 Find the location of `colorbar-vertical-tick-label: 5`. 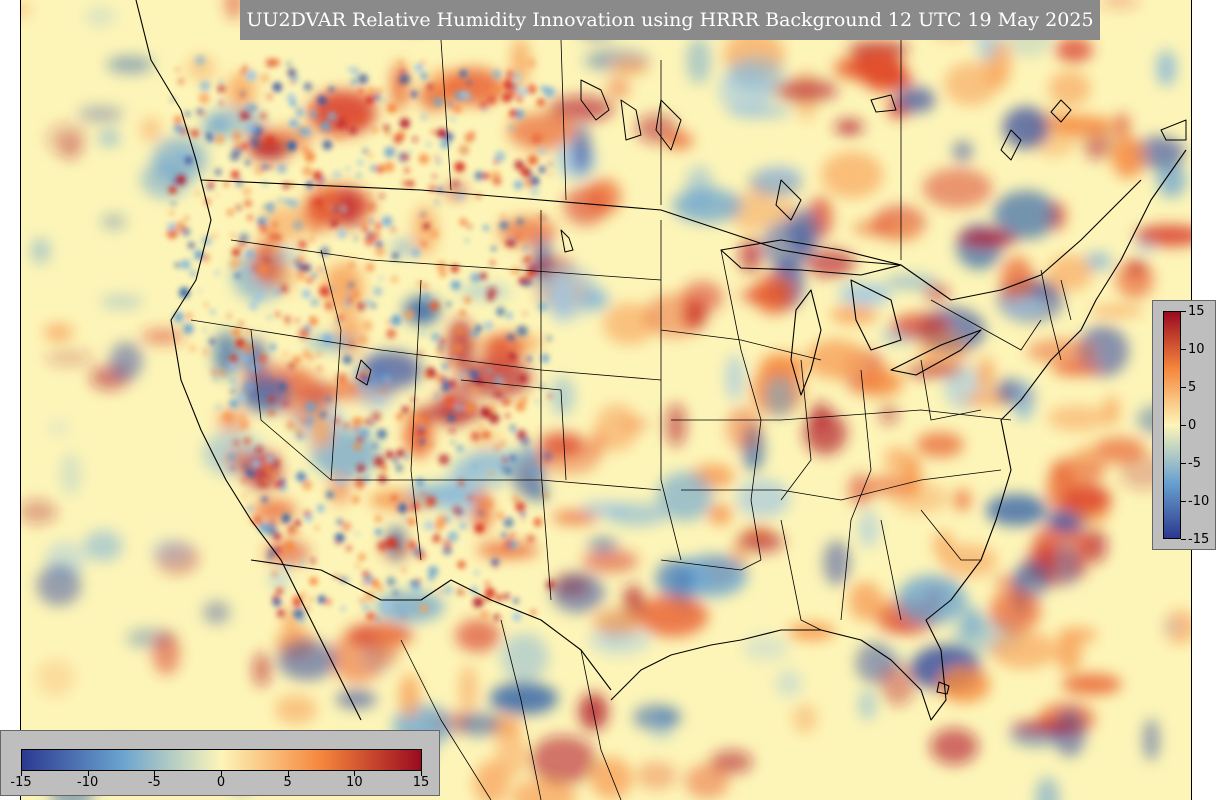

colorbar-vertical-tick-label: 5 is located at coordinates (1192, 387).